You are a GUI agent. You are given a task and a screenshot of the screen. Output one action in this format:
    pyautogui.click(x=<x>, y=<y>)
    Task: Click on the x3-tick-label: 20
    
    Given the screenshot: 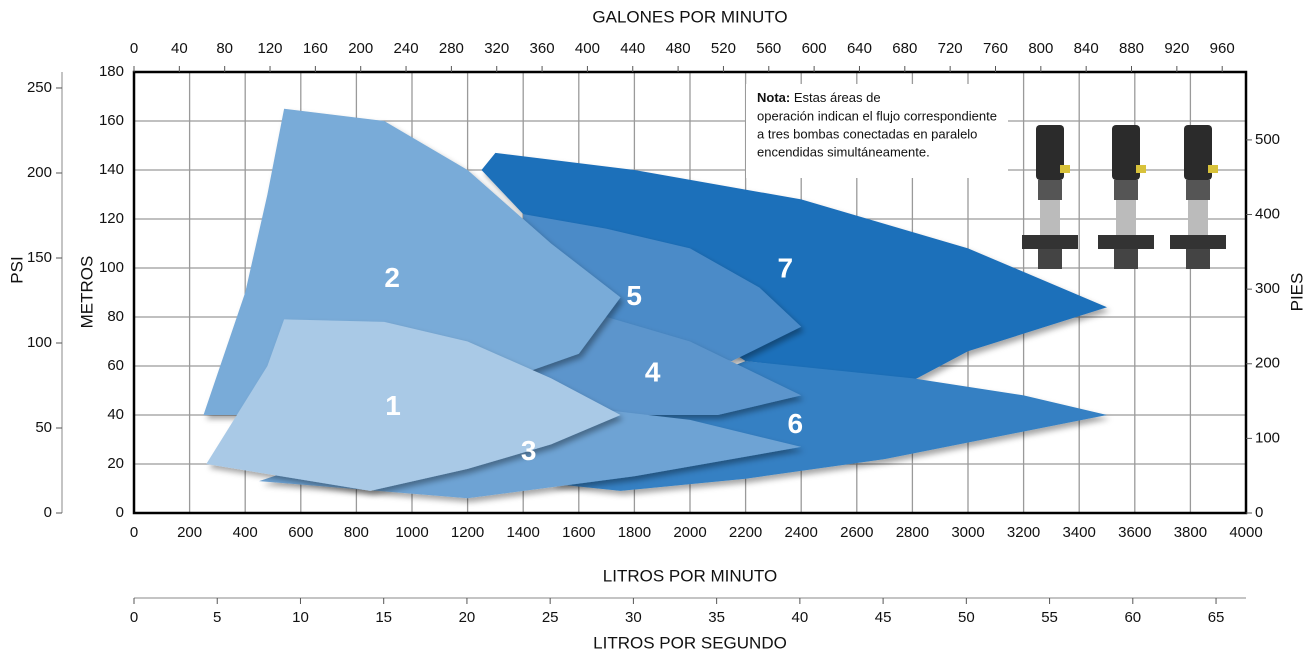 What is the action you would take?
    pyautogui.click(x=467, y=617)
    